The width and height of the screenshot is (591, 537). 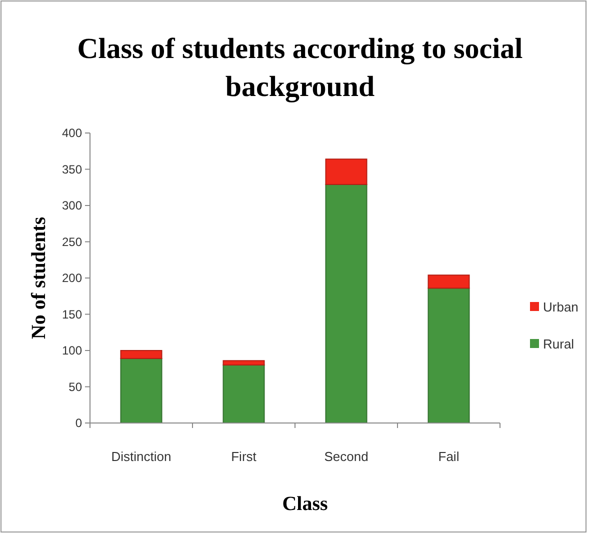 I want to click on y-tick-label: 250, so click(x=72, y=241).